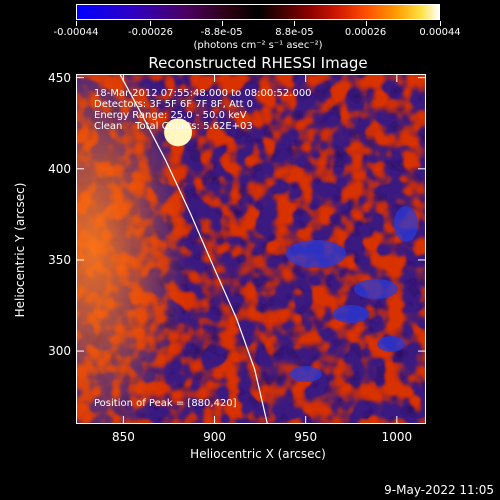 This screenshot has width=500, height=500. Describe the element at coordinates (203, 93) in the screenshot. I see `info-time-range: 18-Mar-2012 07:55:48.000 to 08:00:52.000` at that location.